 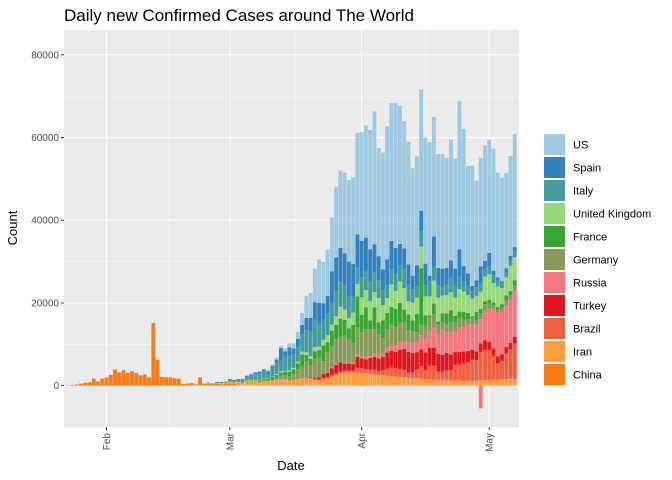 I want to click on legend-label: Turkey, so click(x=590, y=307).